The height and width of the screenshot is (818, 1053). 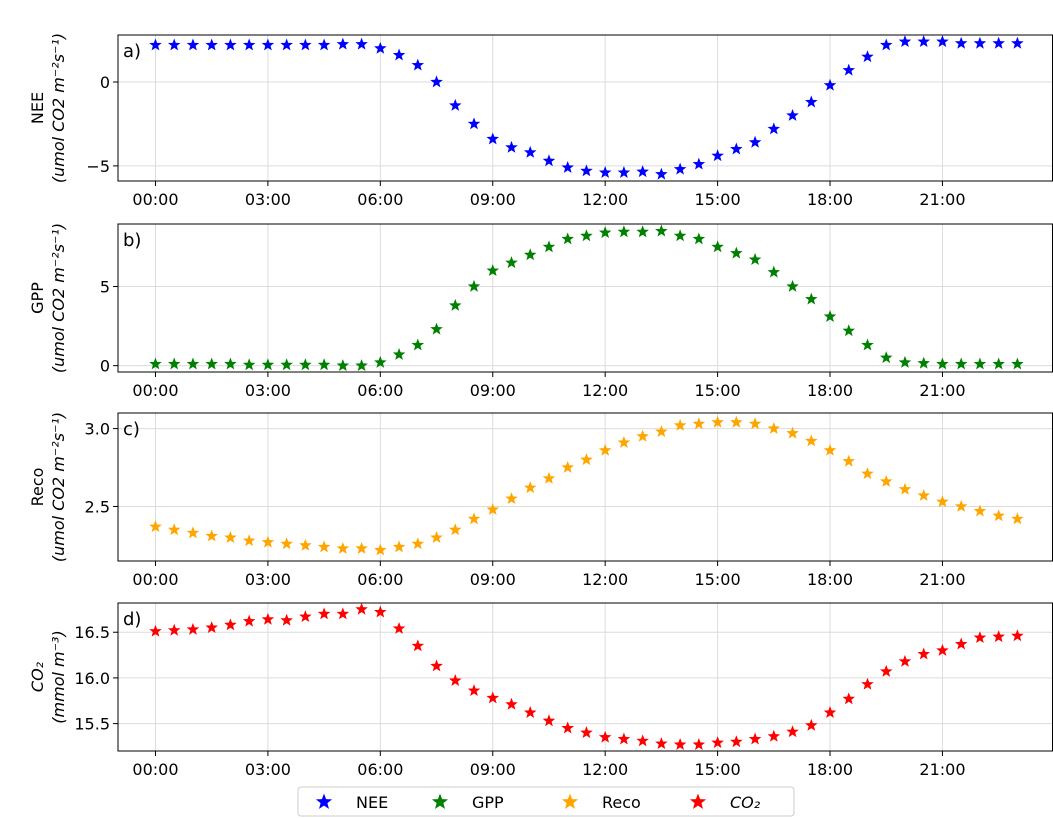 What do you see at coordinates (98, 166) in the screenshot?
I see `y-tick-label: −5` at bounding box center [98, 166].